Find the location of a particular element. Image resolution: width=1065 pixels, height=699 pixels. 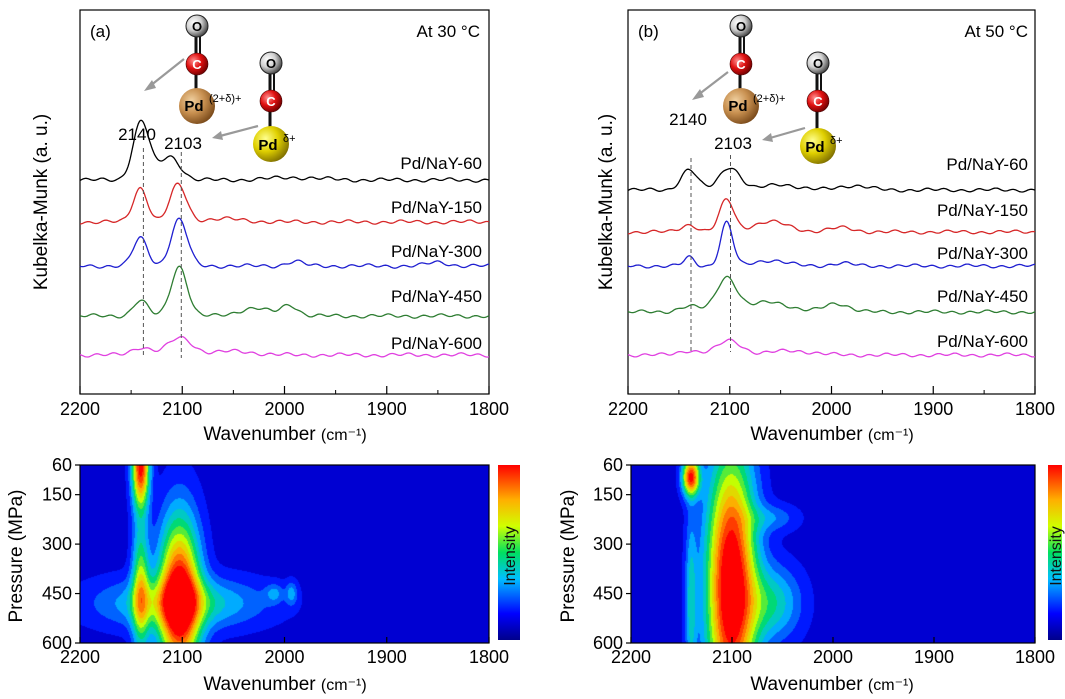

panel-a-x-label: Wavenumber (cm⁻¹) is located at coordinates (284, 434).